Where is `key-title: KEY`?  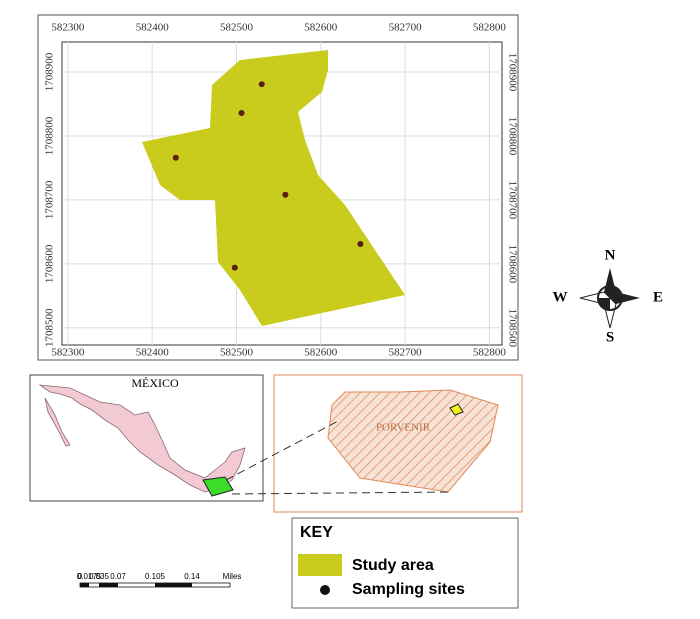 key-title: KEY is located at coordinates (316, 532).